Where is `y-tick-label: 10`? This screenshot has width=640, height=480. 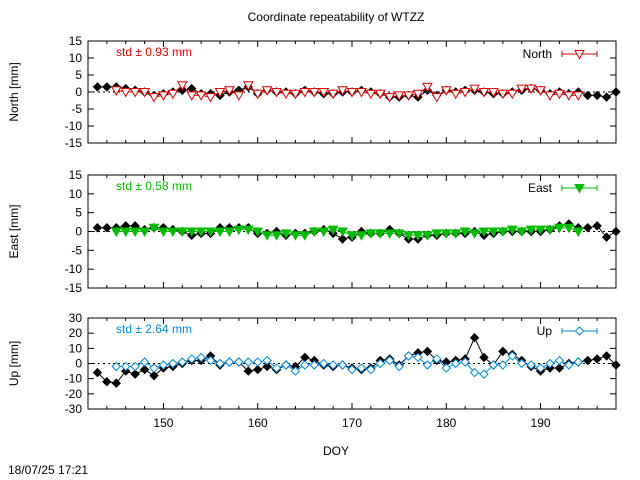 y-tick-label: 10 is located at coordinates (76, 194).